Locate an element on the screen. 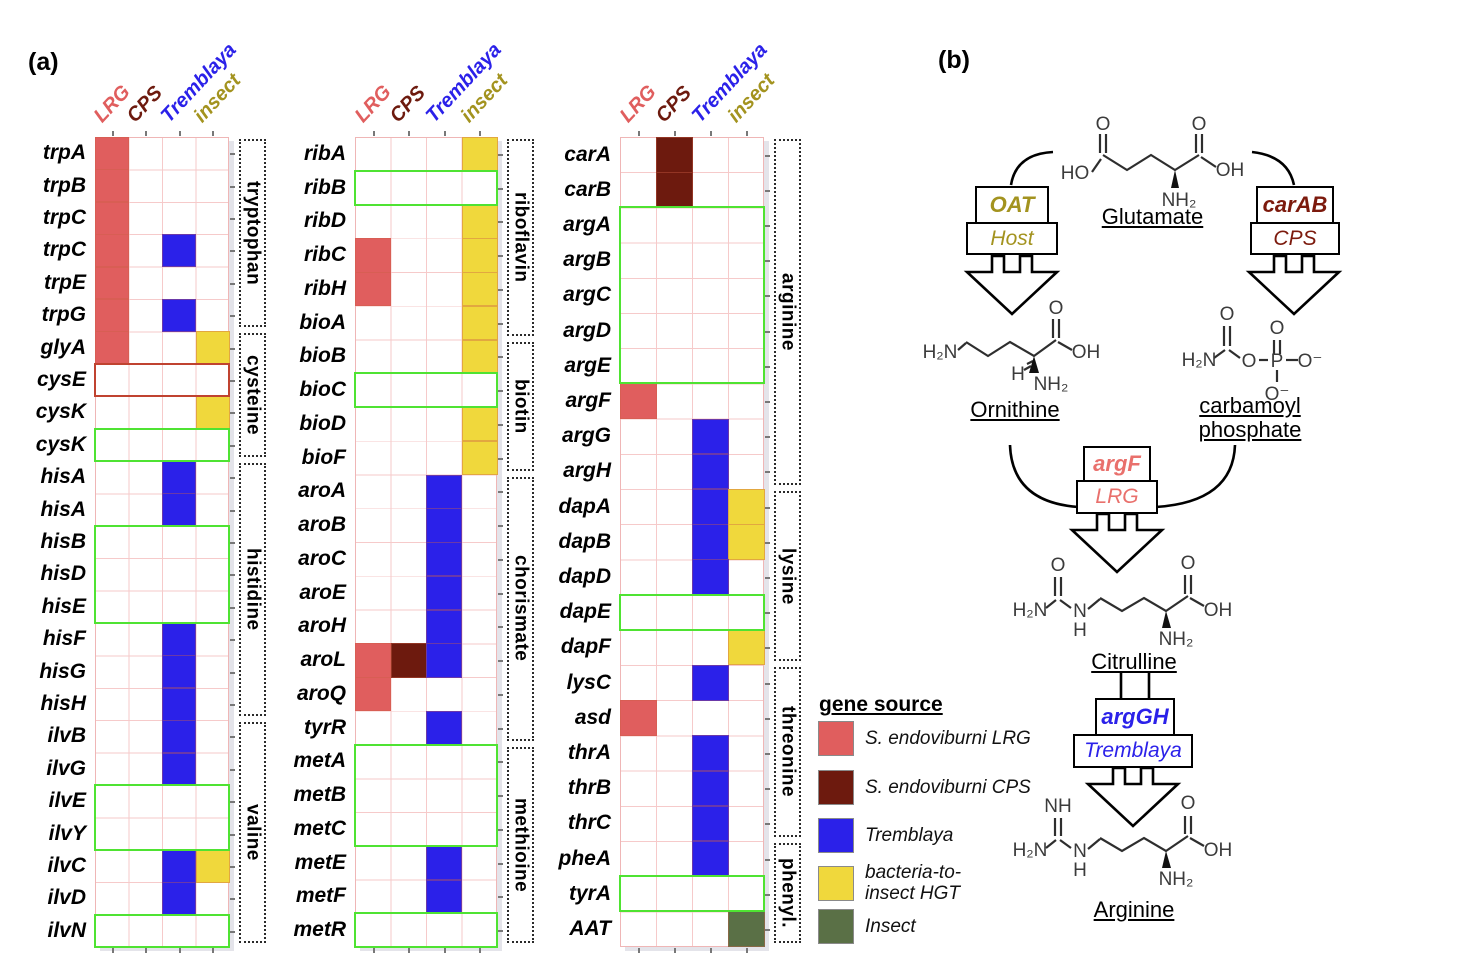 The image size is (1464, 966). svg-text: NH₂ is located at coordinates (1176, 639).